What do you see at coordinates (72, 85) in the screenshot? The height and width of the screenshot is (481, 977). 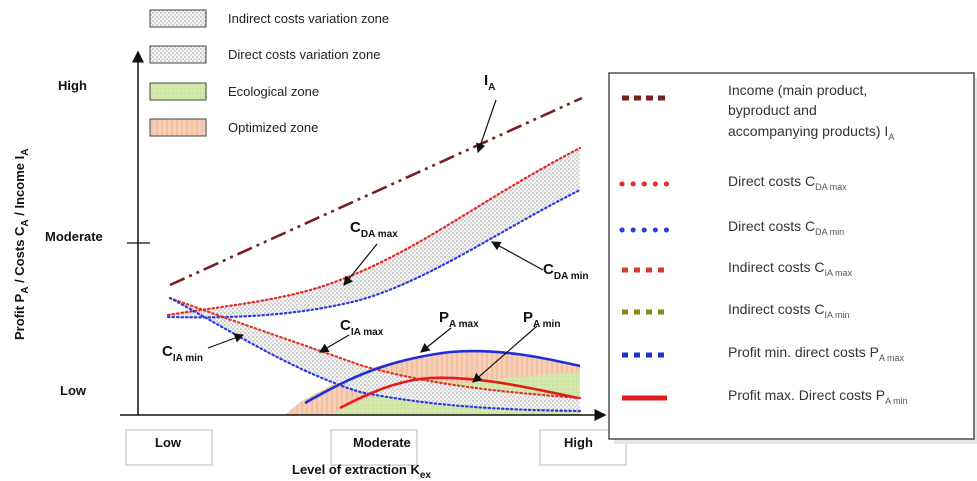 I see `y-level-high: High` at bounding box center [72, 85].